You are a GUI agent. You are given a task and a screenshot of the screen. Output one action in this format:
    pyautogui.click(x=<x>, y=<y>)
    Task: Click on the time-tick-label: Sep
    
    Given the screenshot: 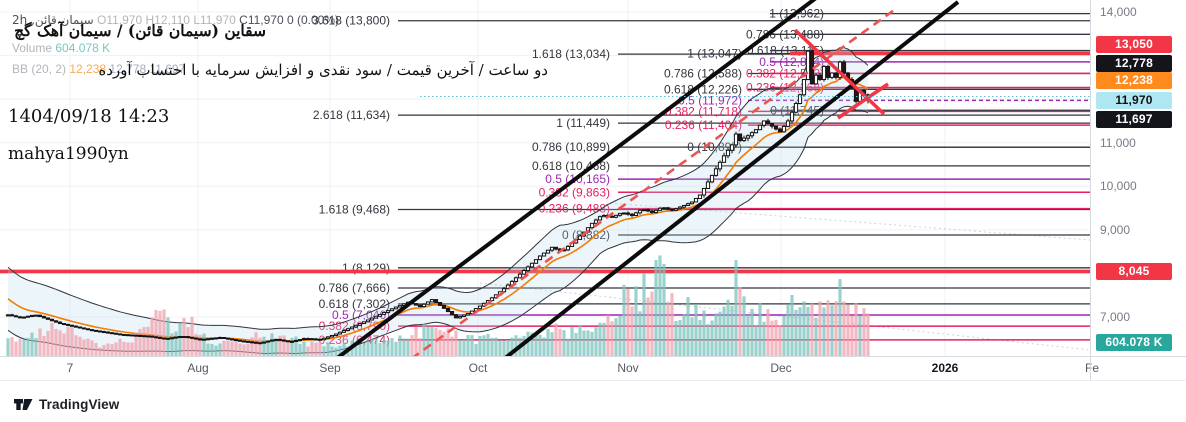 What is the action you would take?
    pyautogui.click(x=330, y=368)
    